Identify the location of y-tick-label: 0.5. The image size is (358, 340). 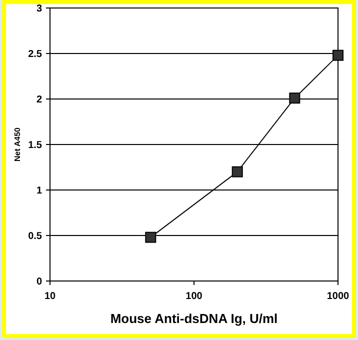
(35, 236).